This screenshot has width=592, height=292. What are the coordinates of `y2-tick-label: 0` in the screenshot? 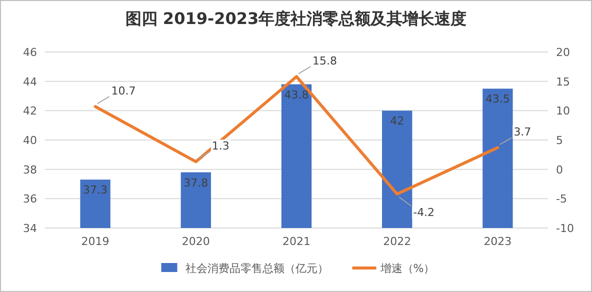 It's located at (559, 169).